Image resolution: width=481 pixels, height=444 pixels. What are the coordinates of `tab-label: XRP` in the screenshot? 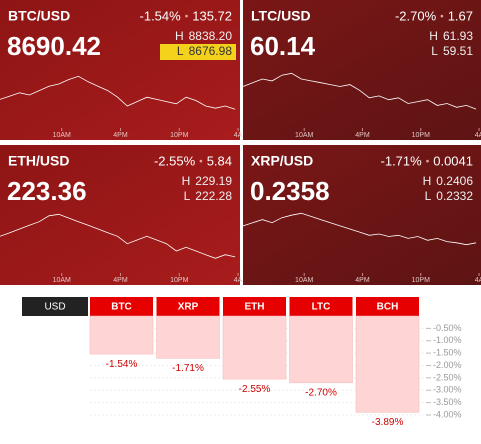 It's located at (188, 307).